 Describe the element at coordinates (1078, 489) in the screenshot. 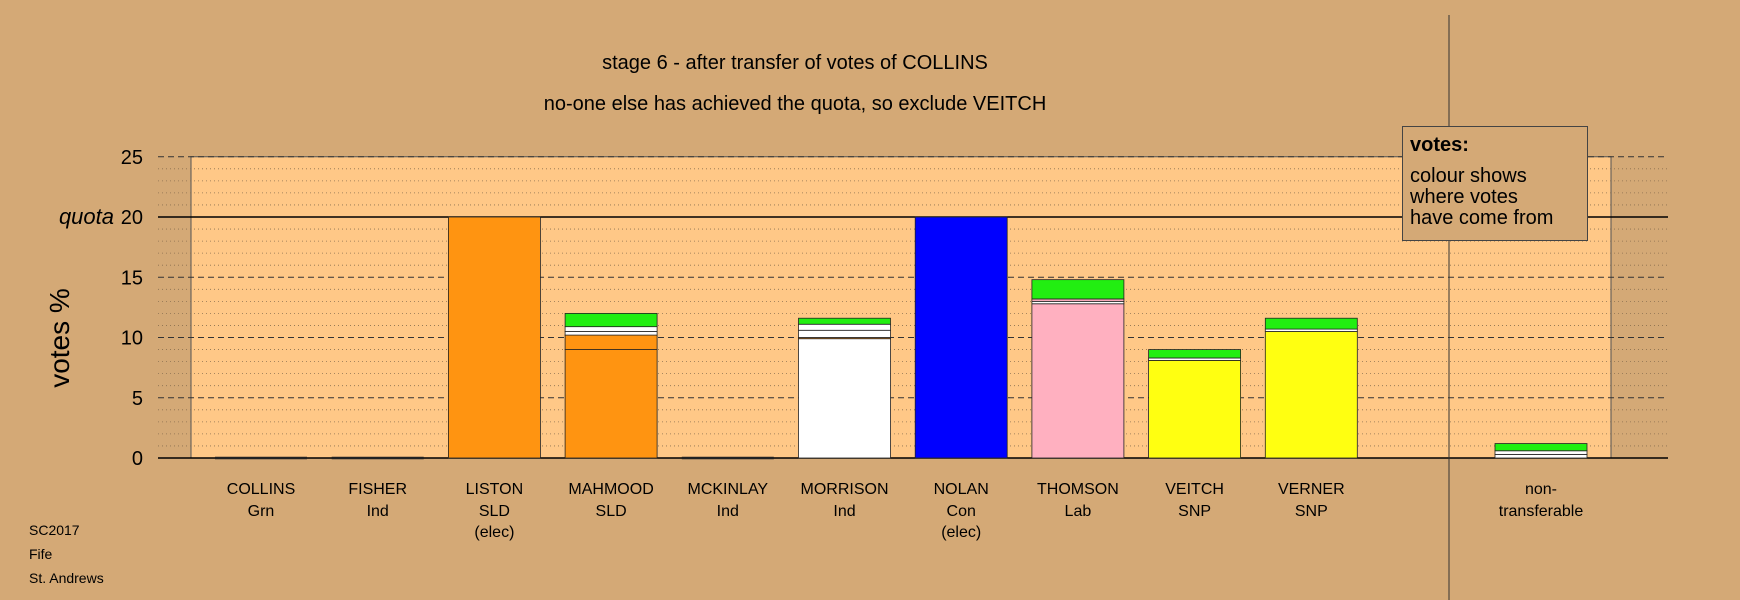

I see `candidate-name-label: THOMSON` at that location.